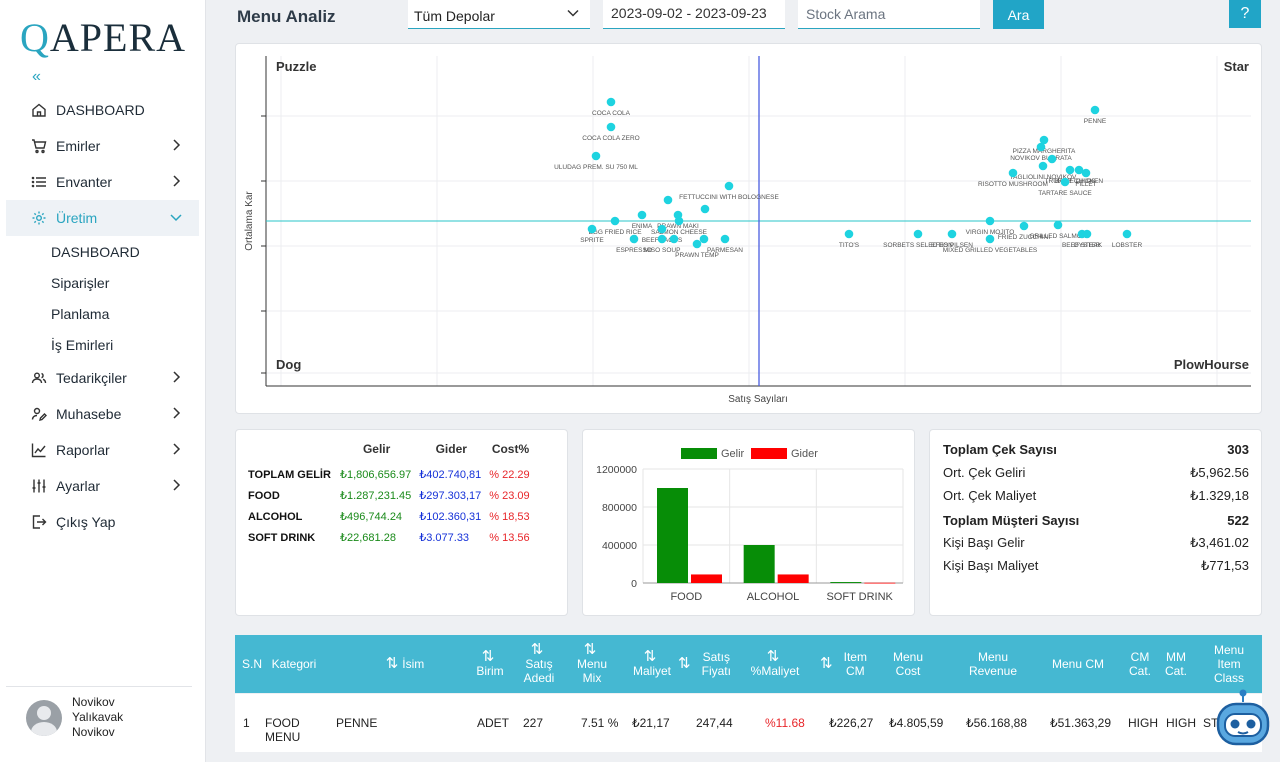 This screenshot has height=762, width=1280. I want to click on point-label: BEEF STEAK, so click(1082, 245).